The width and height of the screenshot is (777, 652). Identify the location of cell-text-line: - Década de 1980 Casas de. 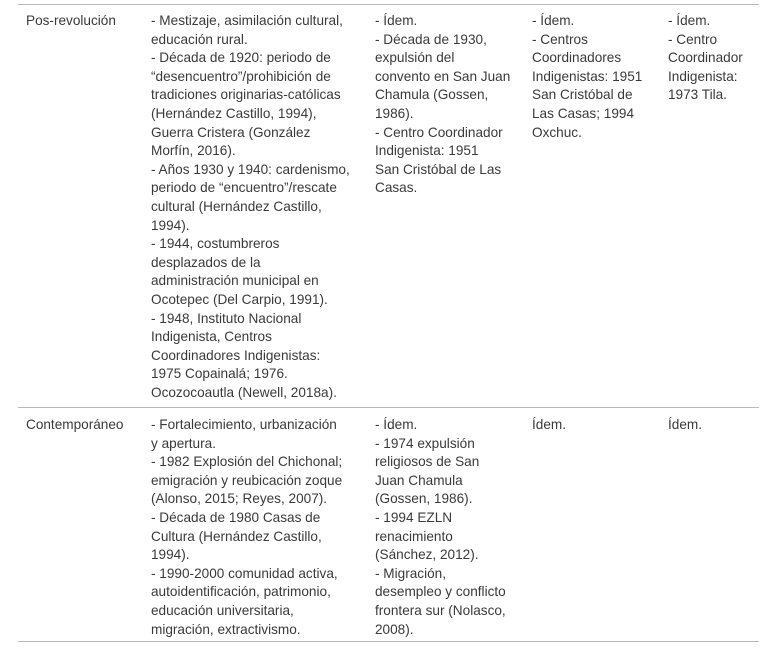
(236, 517).